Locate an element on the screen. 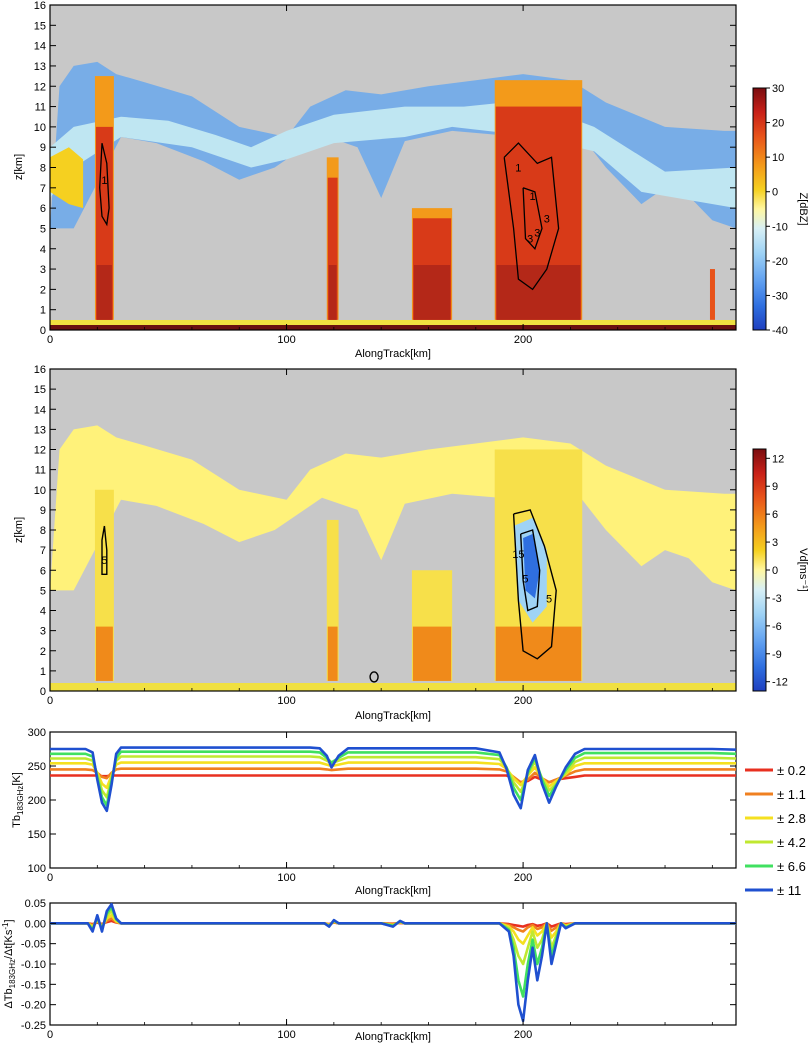 Image resolution: width=809 pixels, height=1044 pixels. legend-label: ± 11 is located at coordinates (789, 890).